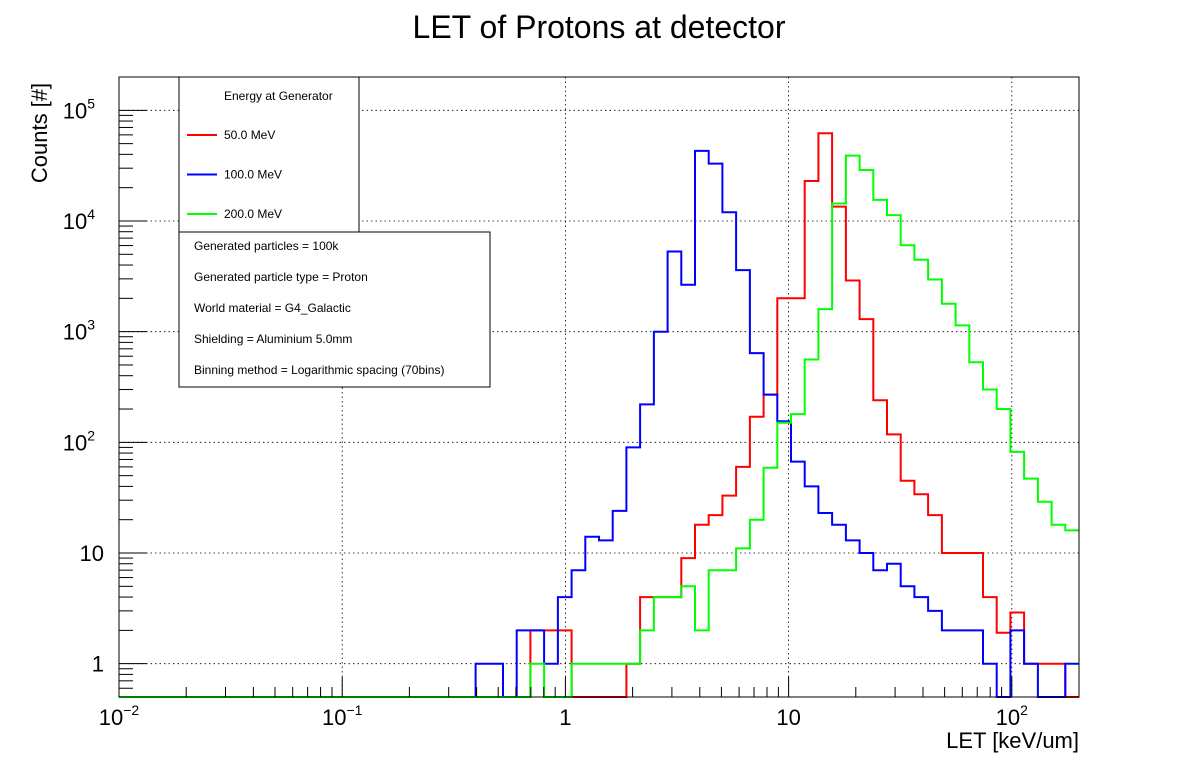 Image resolution: width=1198 pixels, height=775 pixels. Describe the element at coordinates (342, 716) in the screenshot. I see `x-tick-label: 10⁻¹` at that location.